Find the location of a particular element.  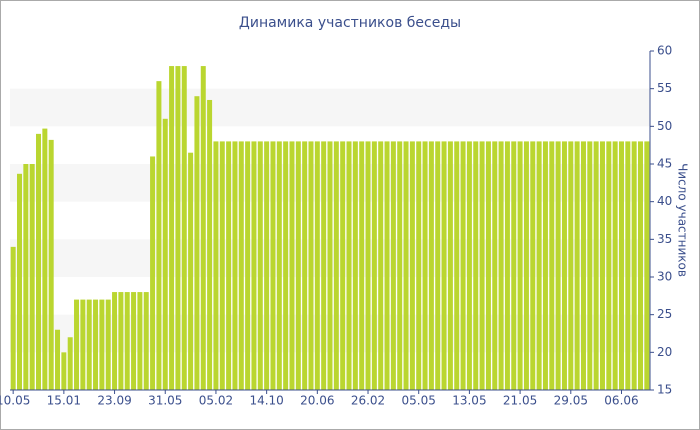

x-tick-label: 29.05 is located at coordinates (571, 401).